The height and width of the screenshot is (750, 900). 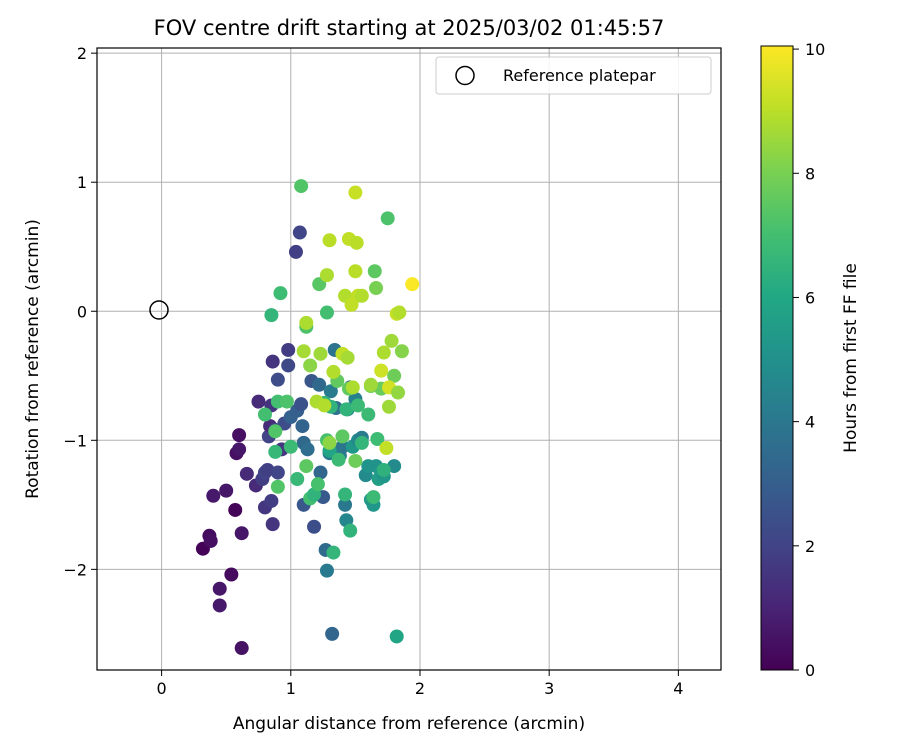 What do you see at coordinates (810, 670) in the screenshot?
I see `colorbar-tick-label: 0` at bounding box center [810, 670].